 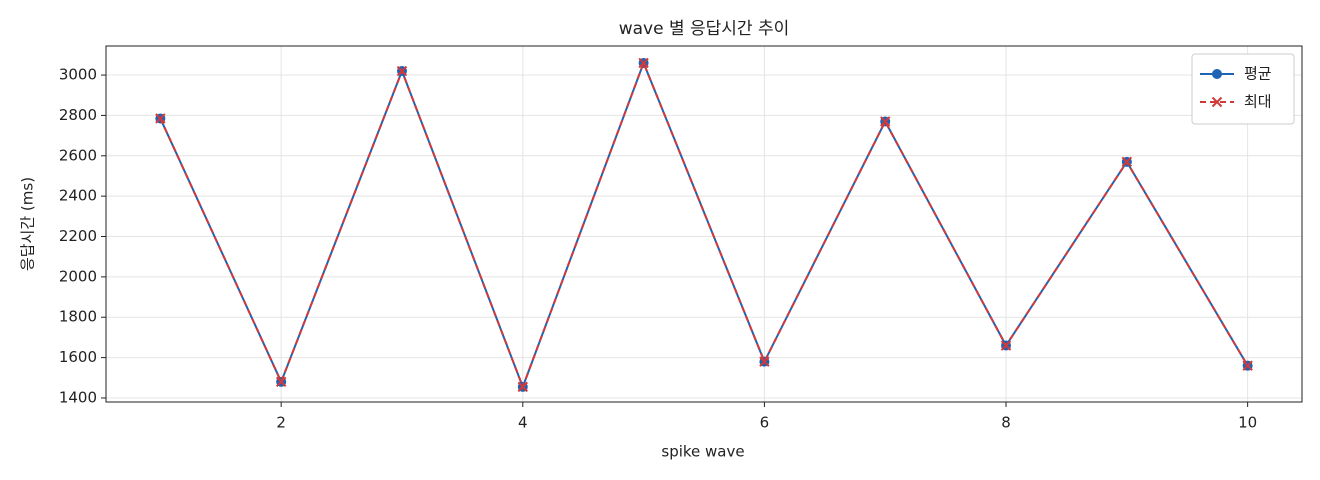 What do you see at coordinates (78, 357) in the screenshot?
I see `y-tick-label: 1600` at bounding box center [78, 357].